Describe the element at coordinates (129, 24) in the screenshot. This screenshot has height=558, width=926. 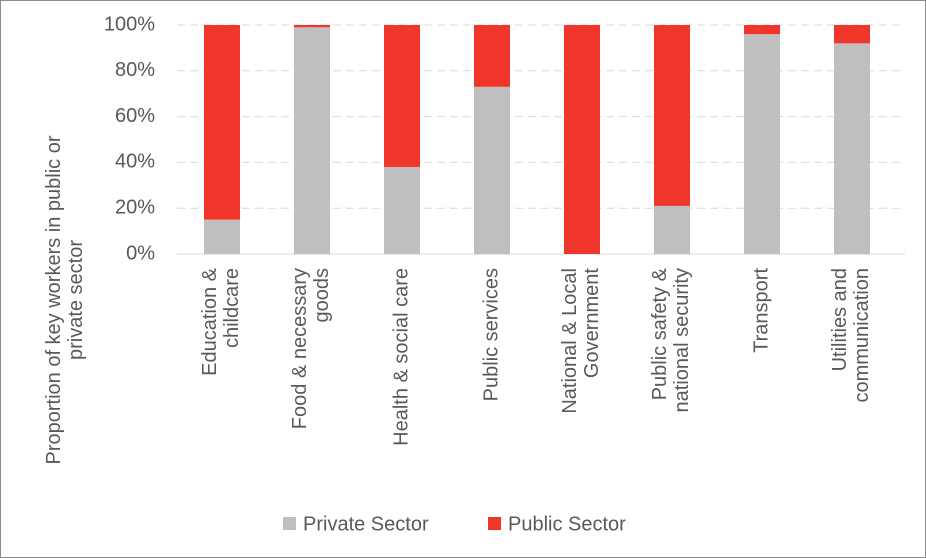
I see `y-tick-label: 100%` at that location.